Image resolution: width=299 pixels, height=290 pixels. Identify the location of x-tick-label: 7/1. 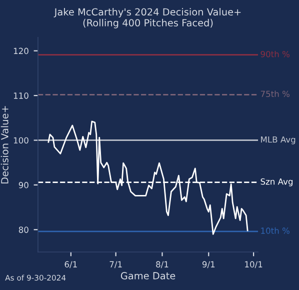
(116, 264).